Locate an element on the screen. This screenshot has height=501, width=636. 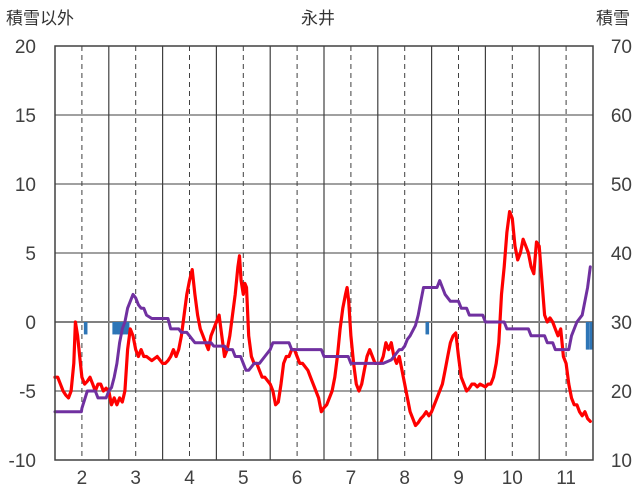
left-y-tick-label: 10 is located at coordinates (25, 185).